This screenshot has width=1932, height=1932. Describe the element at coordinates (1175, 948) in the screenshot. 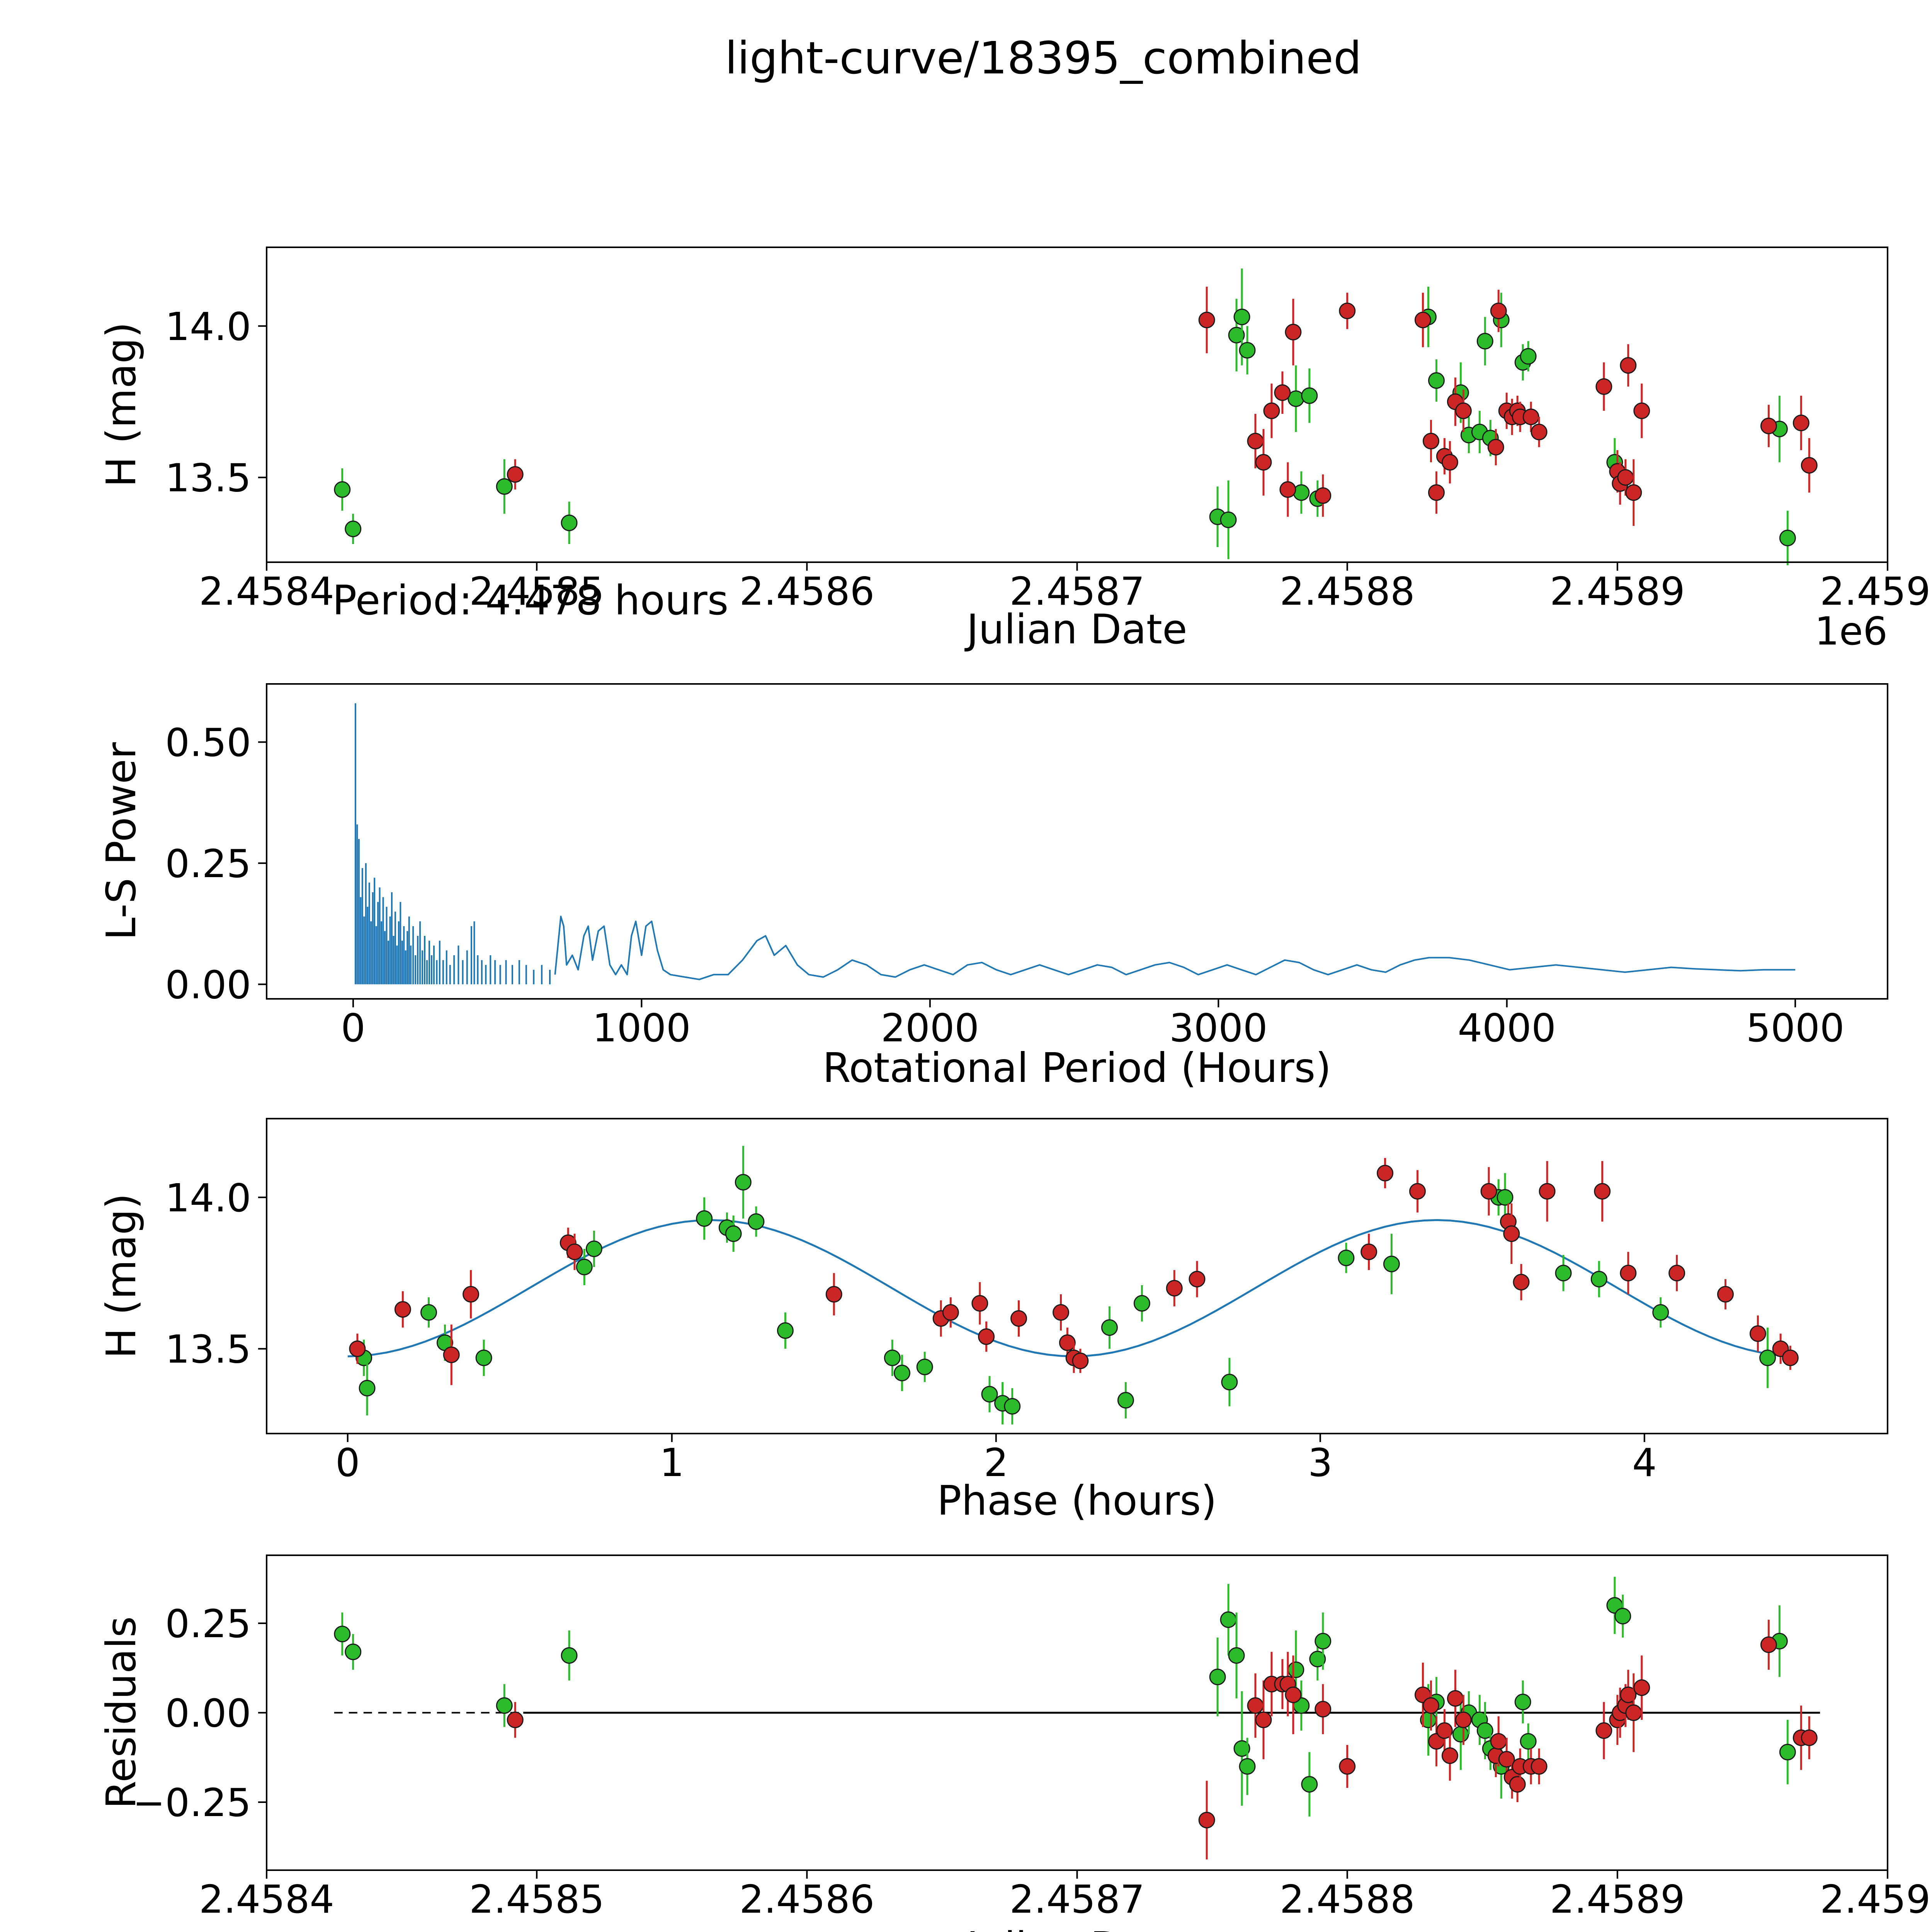

I see `periodogram-curve` at that location.